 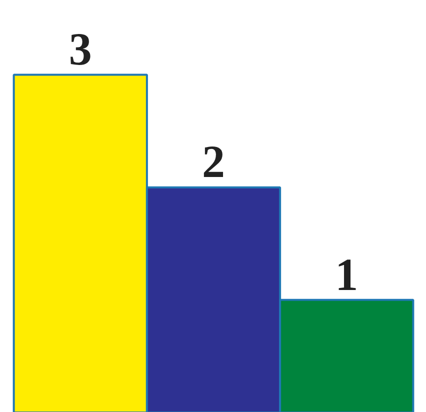 What do you see at coordinates (346, 274) in the screenshot?
I see `data-label: 1` at bounding box center [346, 274].